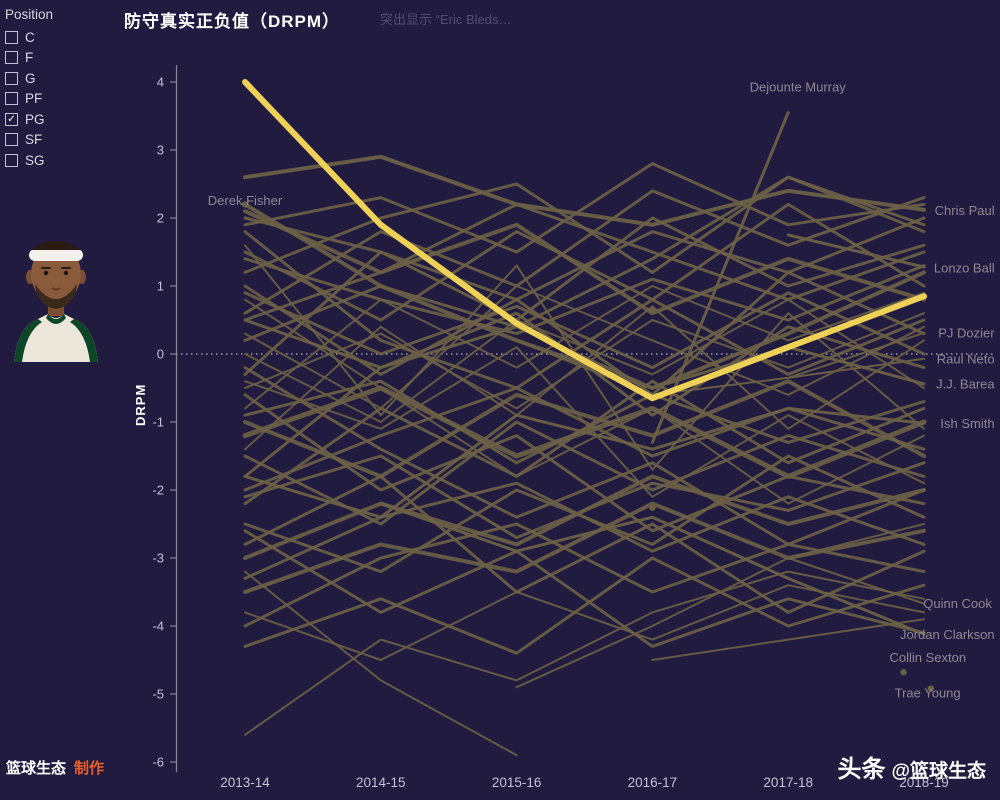  Describe the element at coordinates (924, 782) in the screenshot. I see `x-tick-label: 2018-19` at that location.